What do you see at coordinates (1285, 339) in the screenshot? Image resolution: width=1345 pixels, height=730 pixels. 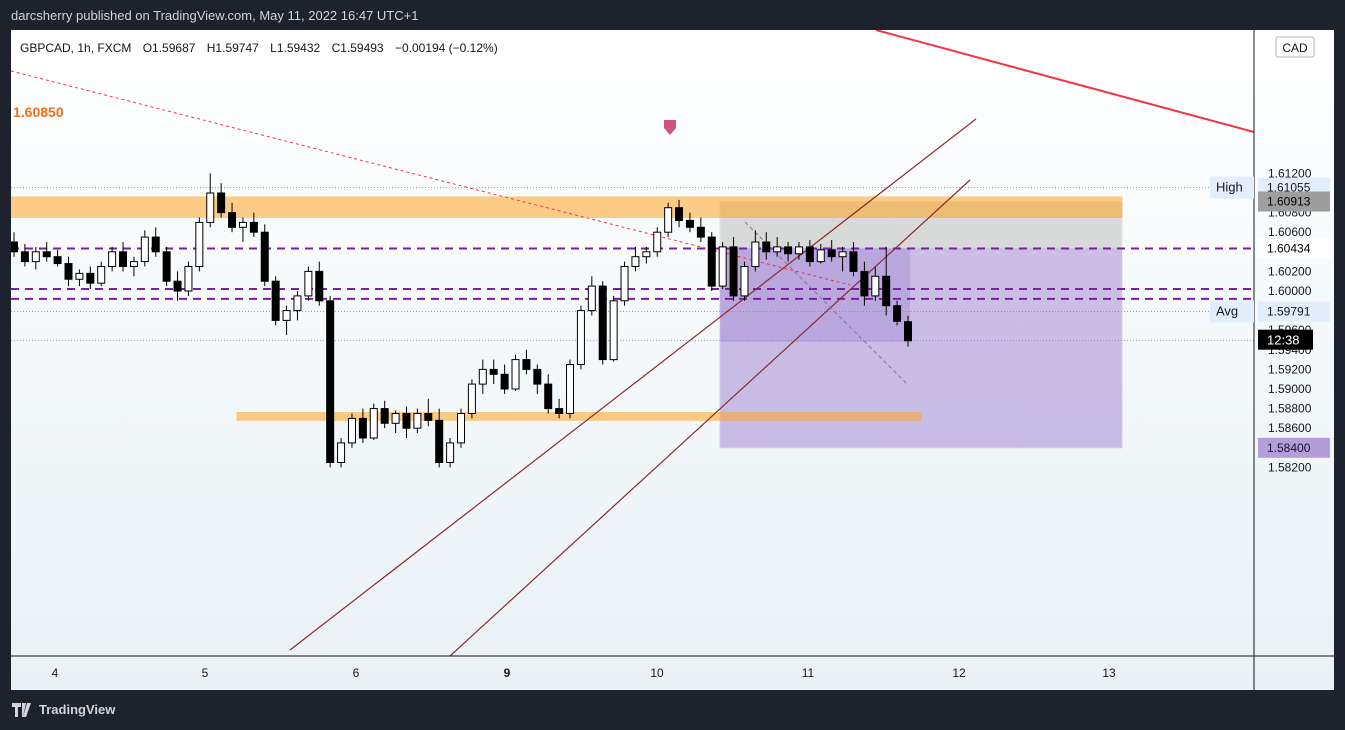 I see `countdown-tag: 12:38` at bounding box center [1285, 339].